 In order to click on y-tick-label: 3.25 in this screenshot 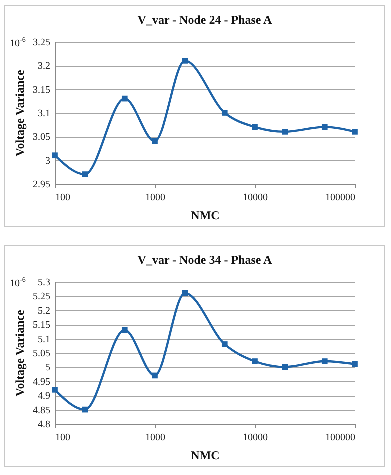, I will do `click(41, 43)`.